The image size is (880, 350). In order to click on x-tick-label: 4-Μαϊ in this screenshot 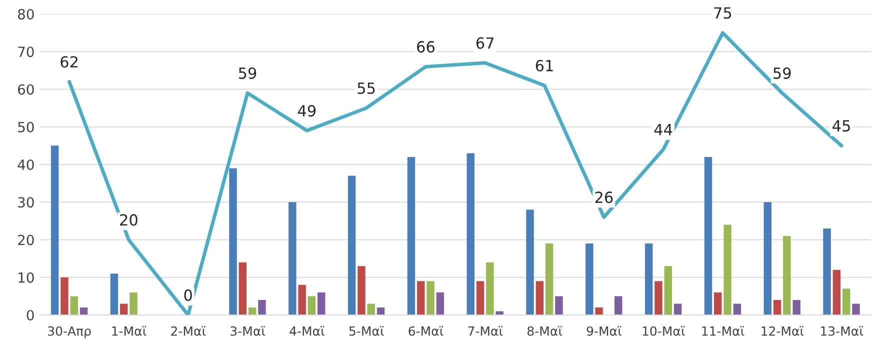, I will do `click(307, 331)`.